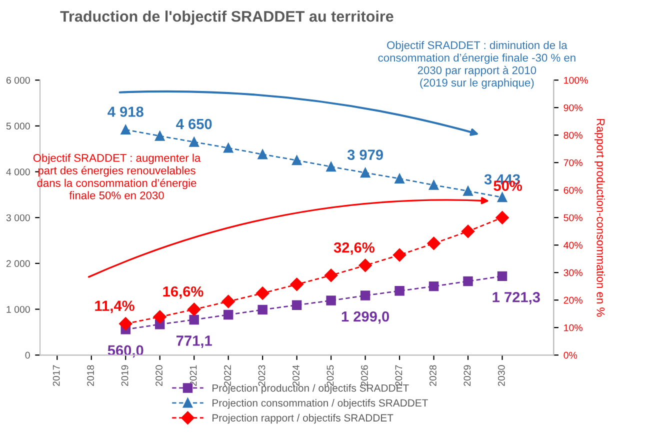  I want to click on annotation: Objectif SRADDET : augmenter la part des énergies renouvelables dans la consommation d’énergie finale 50% en 2030, so click(117, 177).